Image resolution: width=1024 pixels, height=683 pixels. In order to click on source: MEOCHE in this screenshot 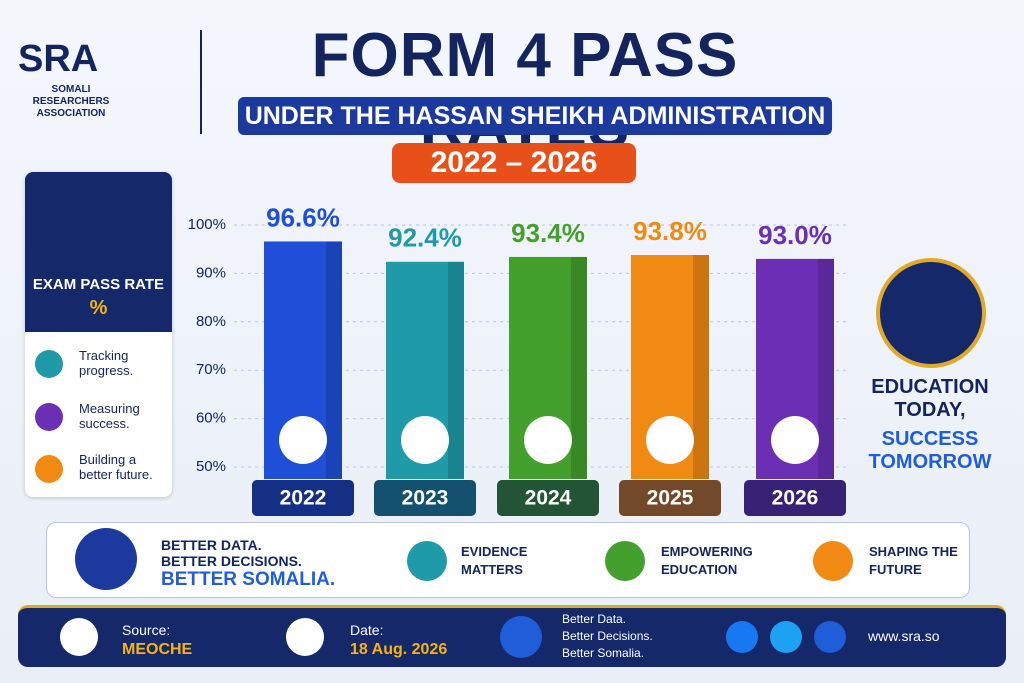, I will do `click(157, 649)`.